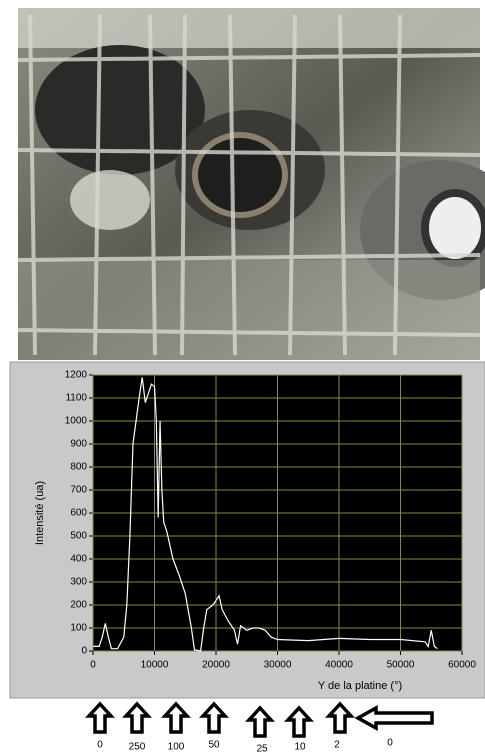 The width and height of the screenshot is (485, 755). Describe the element at coordinates (278, 665) in the screenshot. I see `x-tick-label: 30000` at that location.